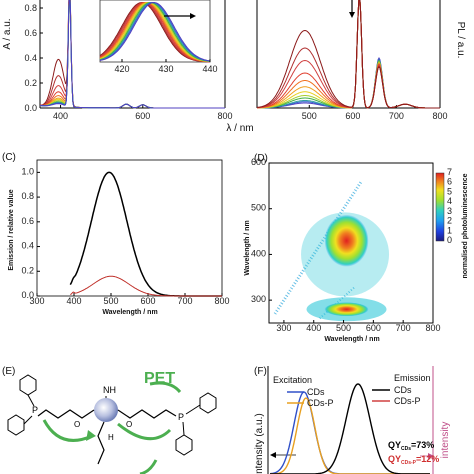 This screenshot has height=474, width=474. What do you see at coordinates (30, 58) in the screenshot?
I see `panel-a-y-tick-label: 0.4` at bounding box center [30, 58].